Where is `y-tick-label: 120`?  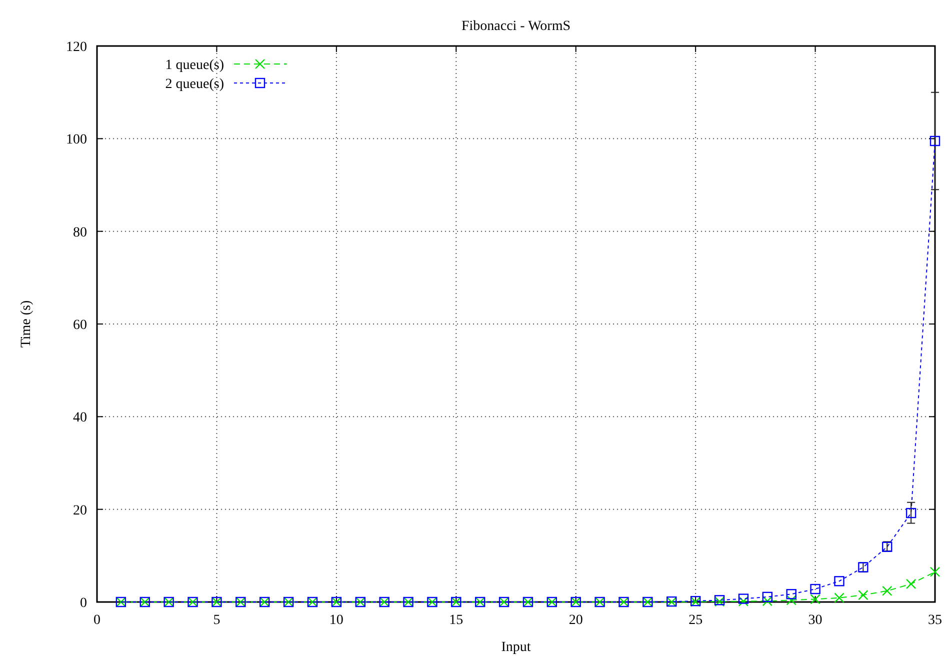
y-tick-label: 120 is located at coordinates (76, 47).